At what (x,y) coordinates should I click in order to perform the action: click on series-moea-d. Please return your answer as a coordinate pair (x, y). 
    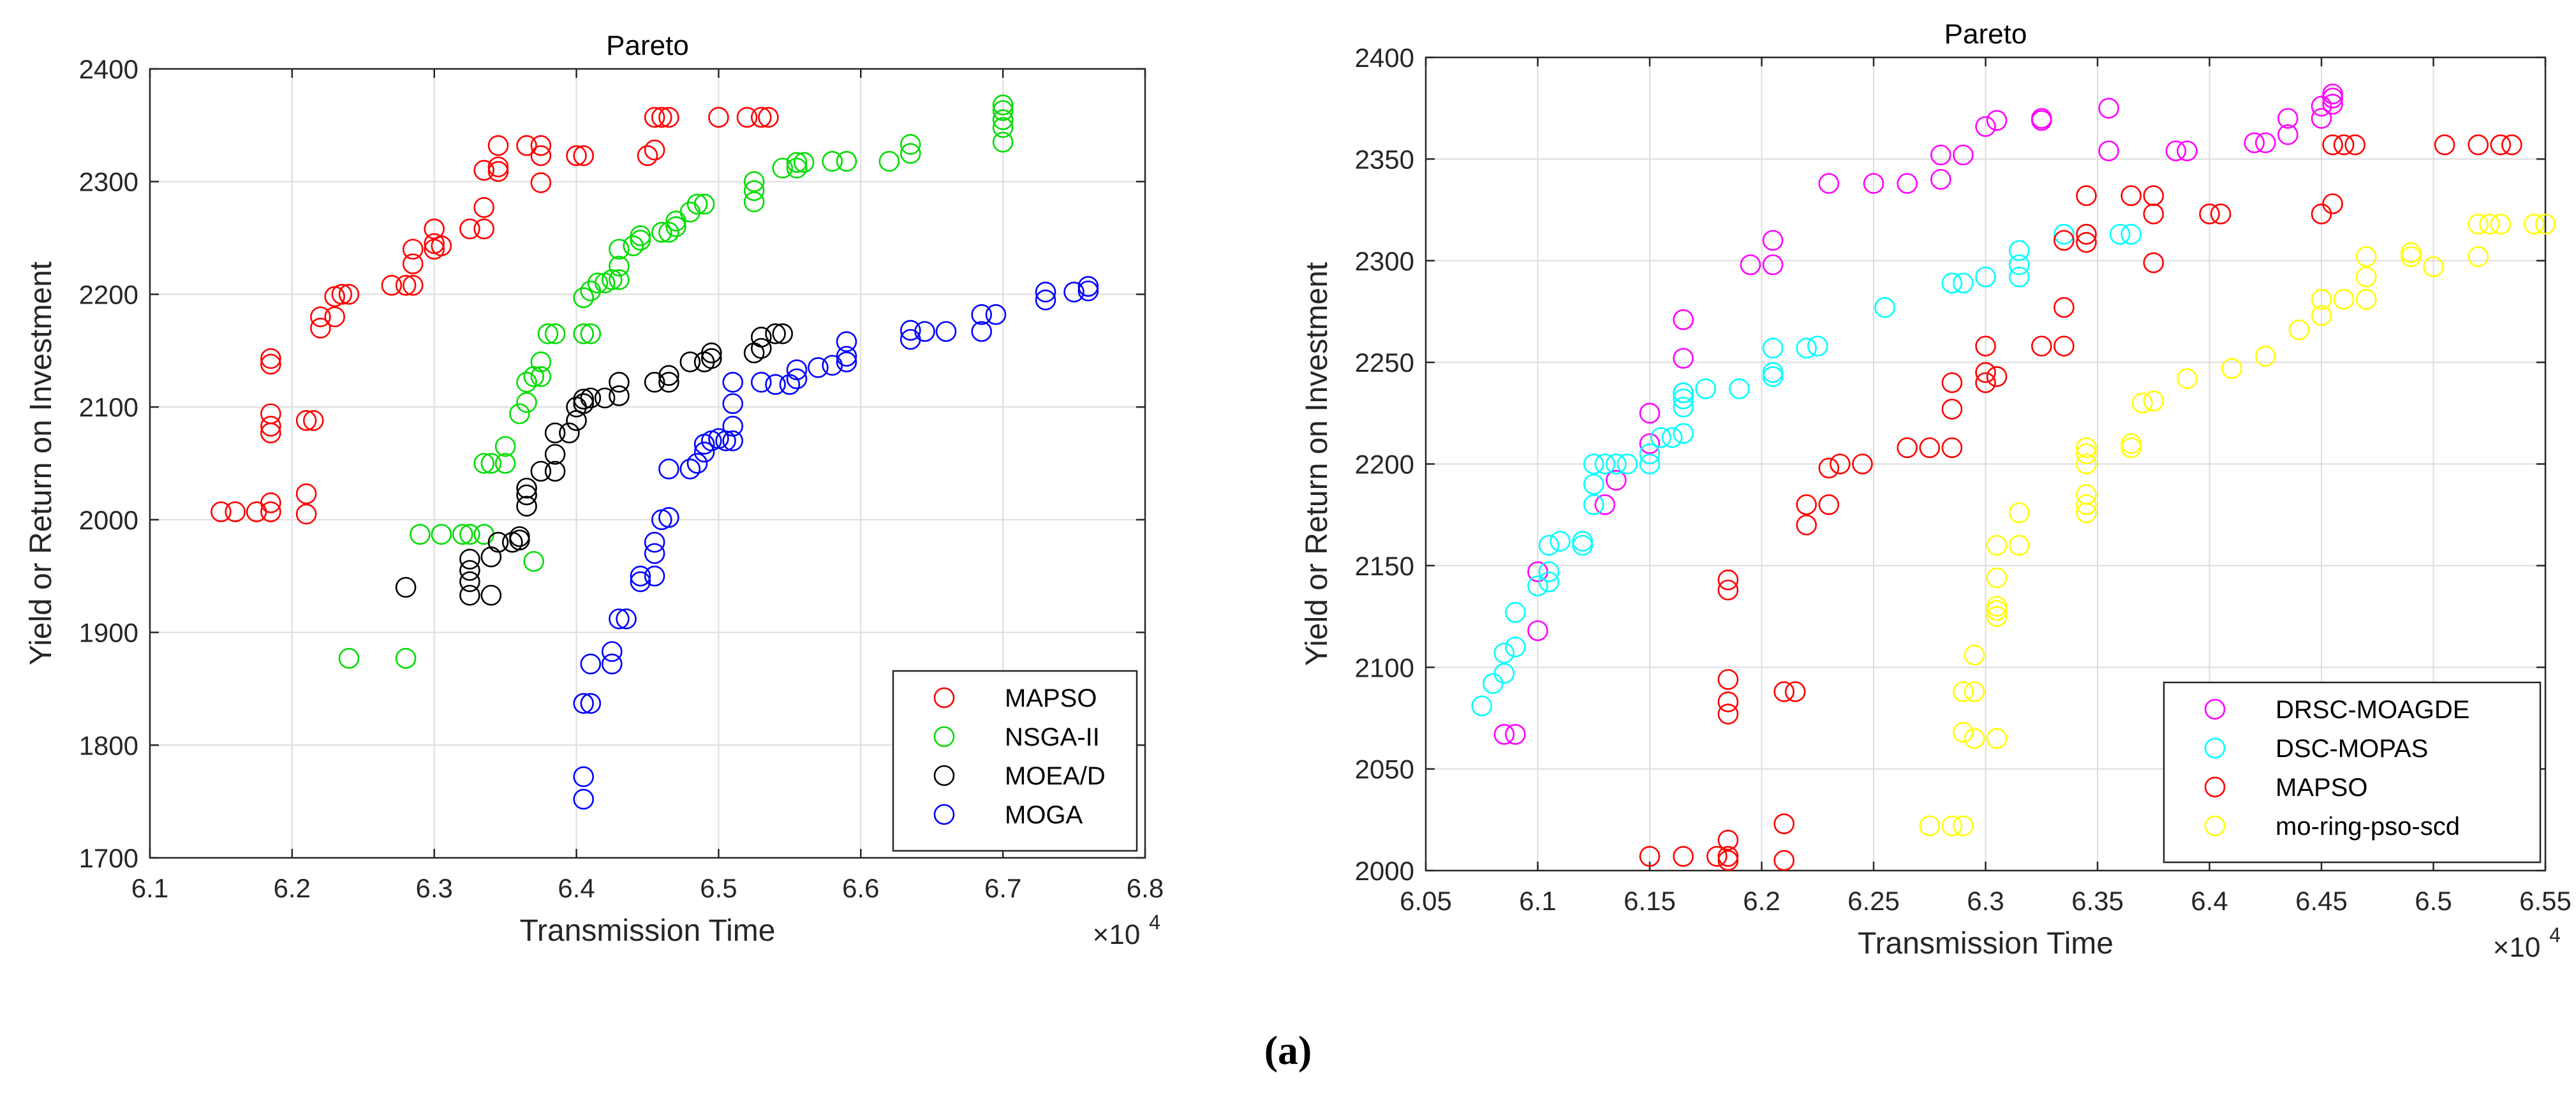
    Looking at the image, I should click on (594, 464).